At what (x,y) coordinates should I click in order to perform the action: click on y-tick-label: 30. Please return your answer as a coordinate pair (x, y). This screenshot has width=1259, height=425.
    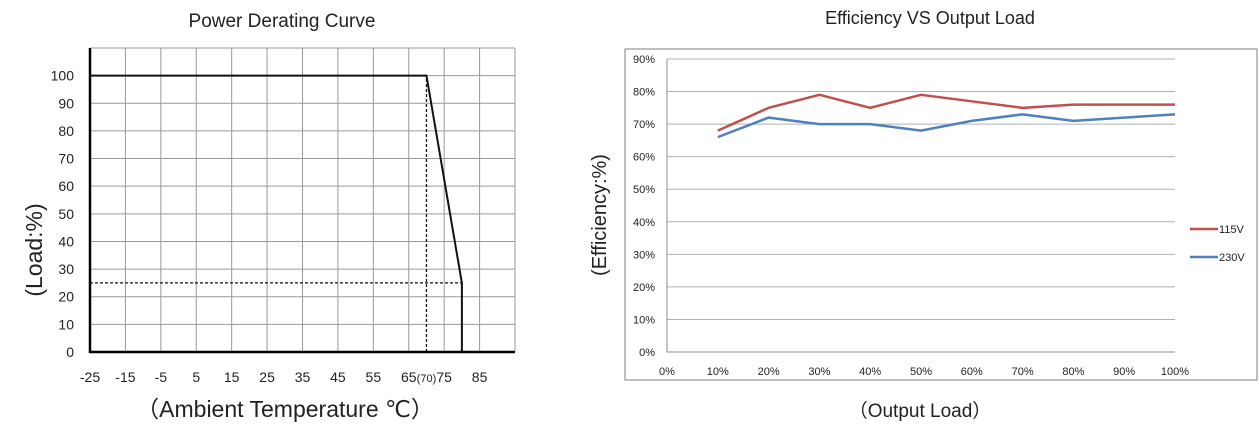
    Looking at the image, I should click on (66, 269).